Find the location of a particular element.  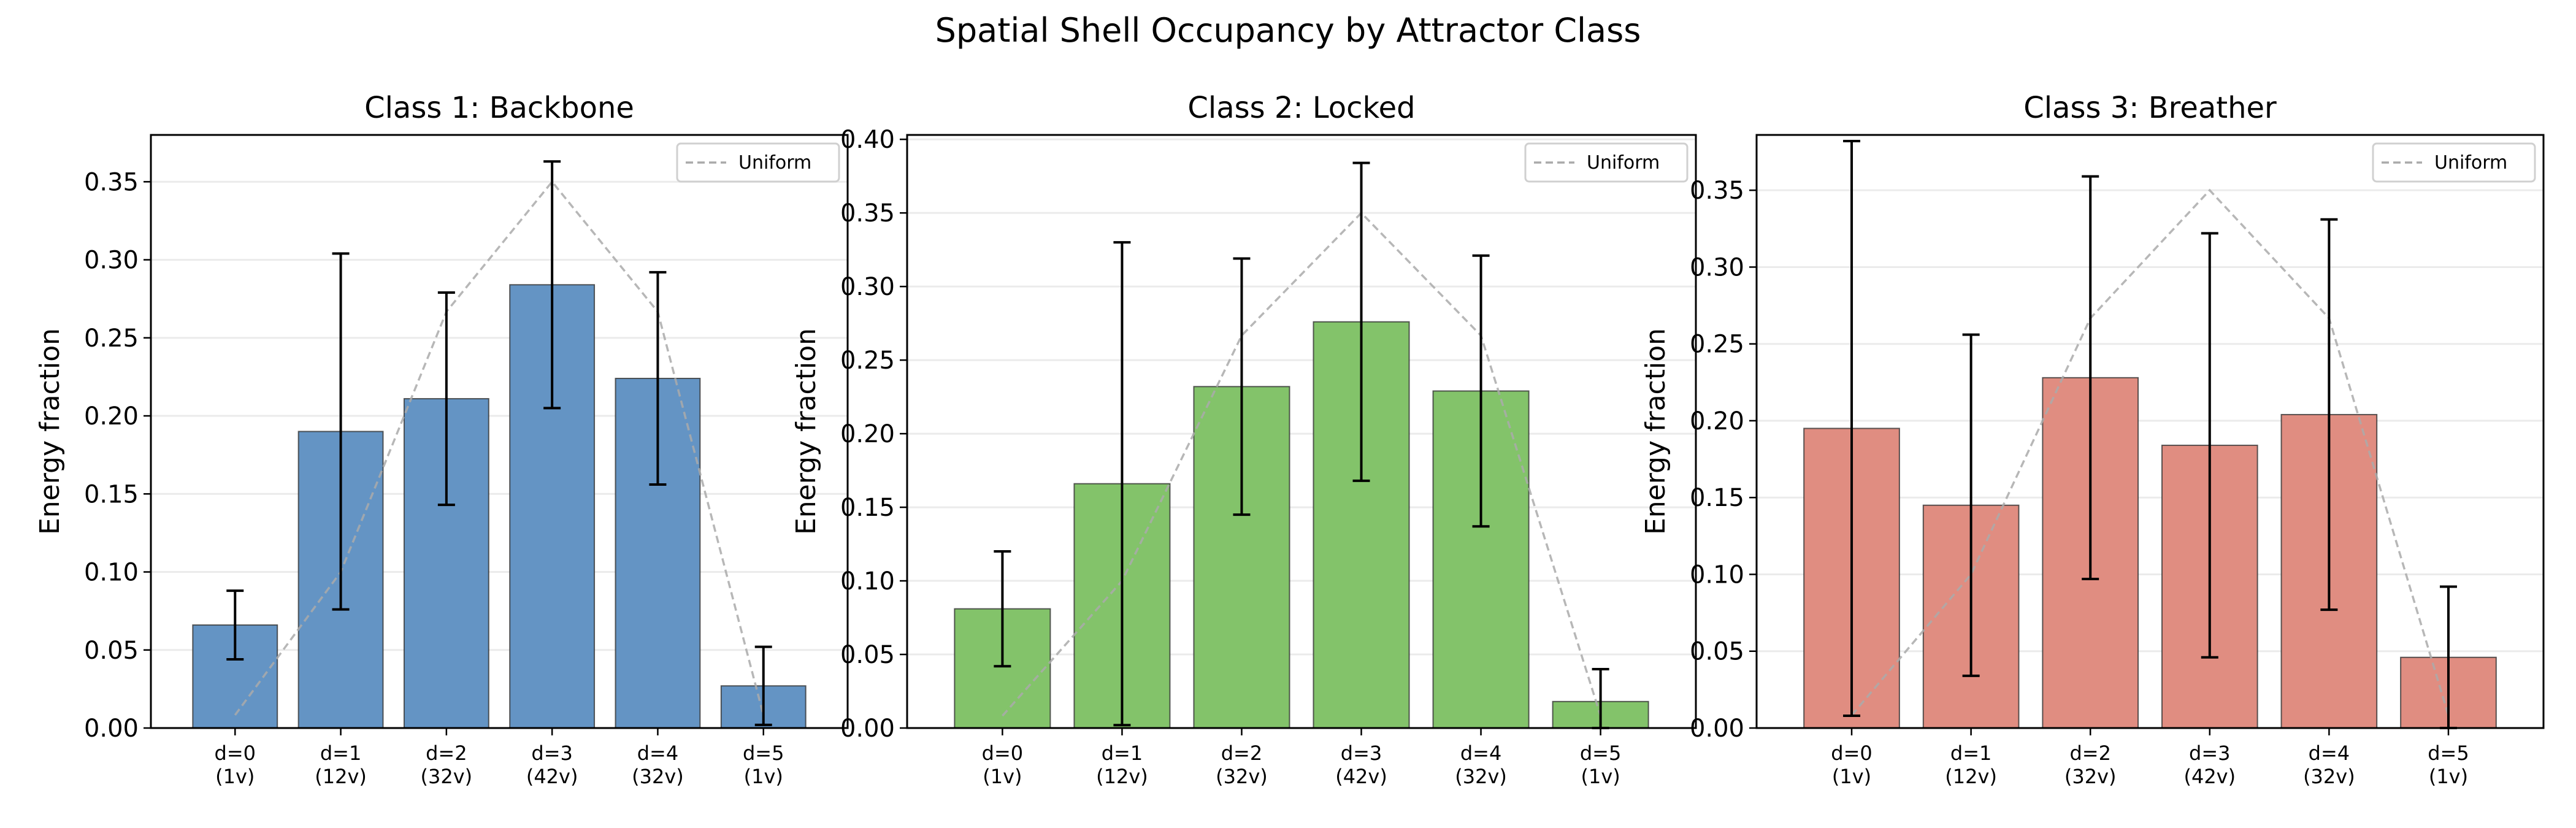

x-tick-label: d=4 (32v) is located at coordinates (658, 765).